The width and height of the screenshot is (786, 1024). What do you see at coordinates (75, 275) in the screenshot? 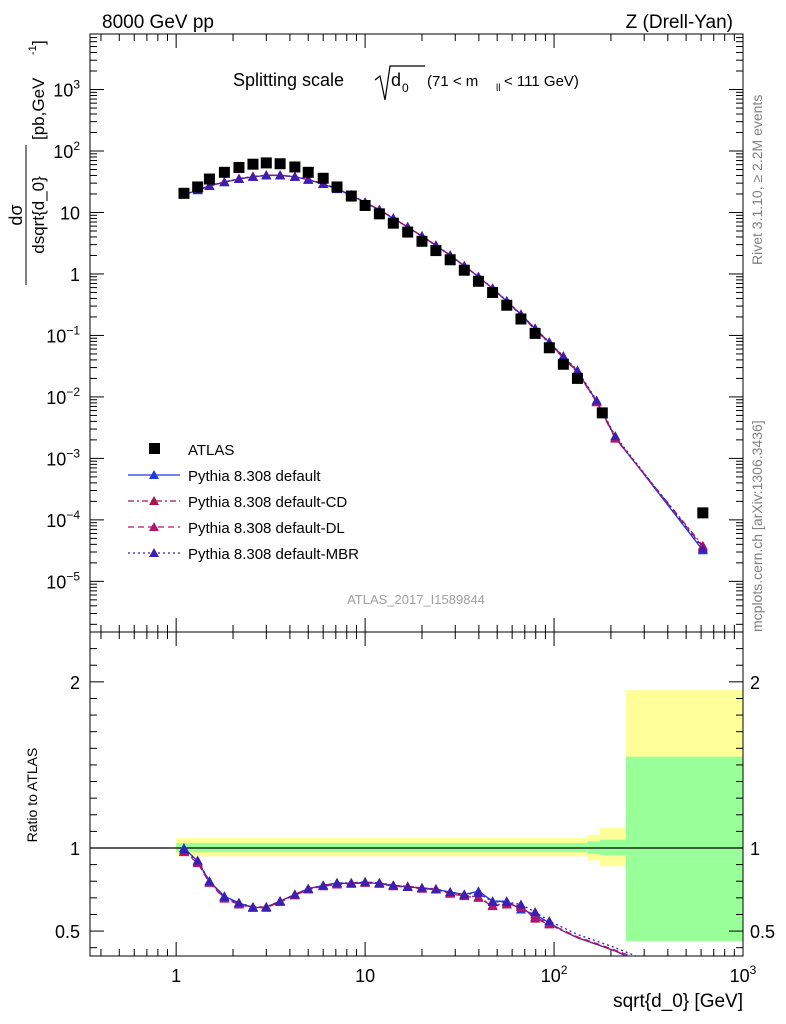
I see `ytick-label-top: 1` at bounding box center [75, 275].